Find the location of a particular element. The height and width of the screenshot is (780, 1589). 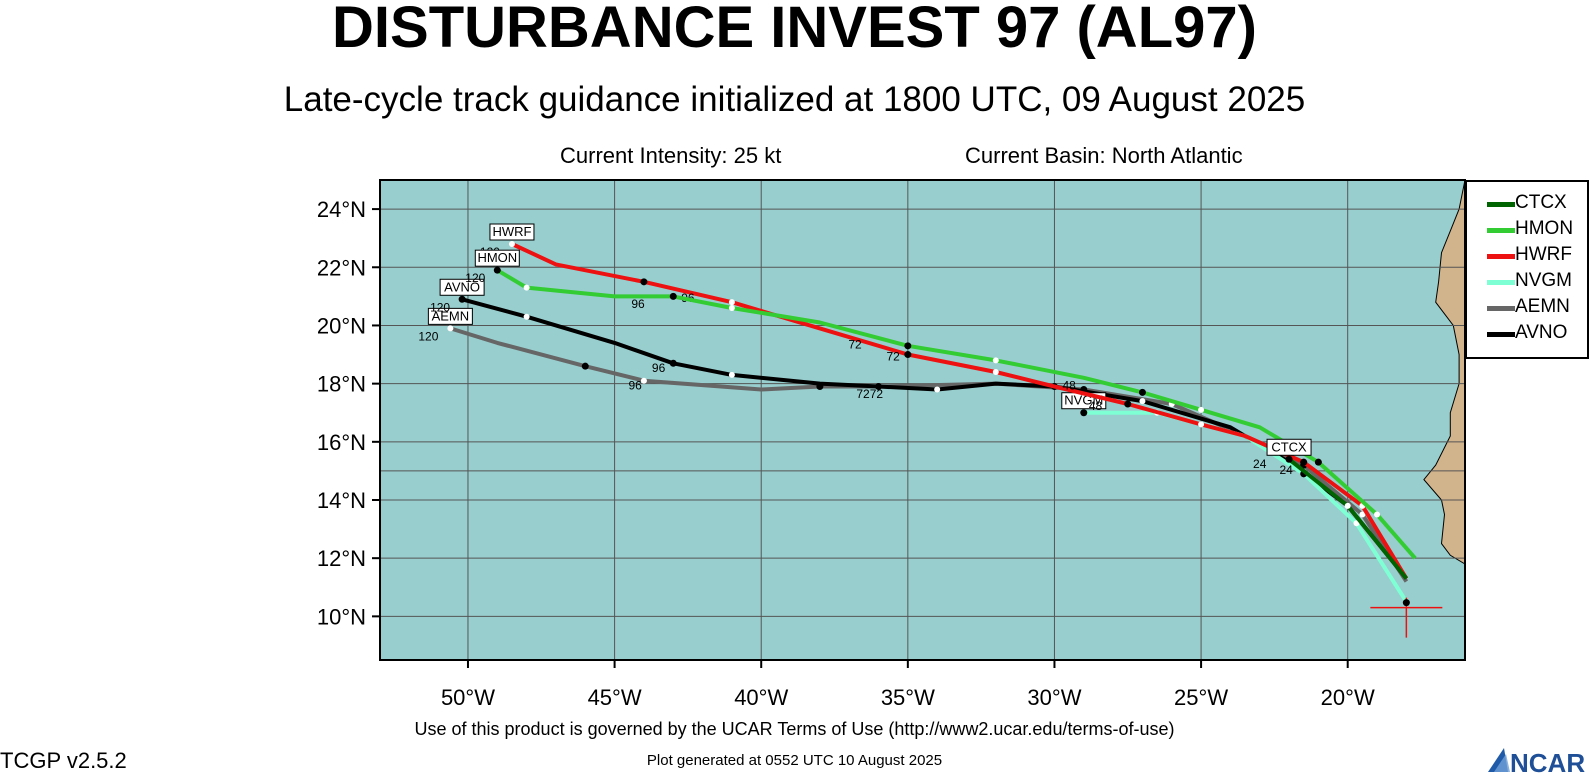

lat-label: 22°N is located at coordinates (341, 267).